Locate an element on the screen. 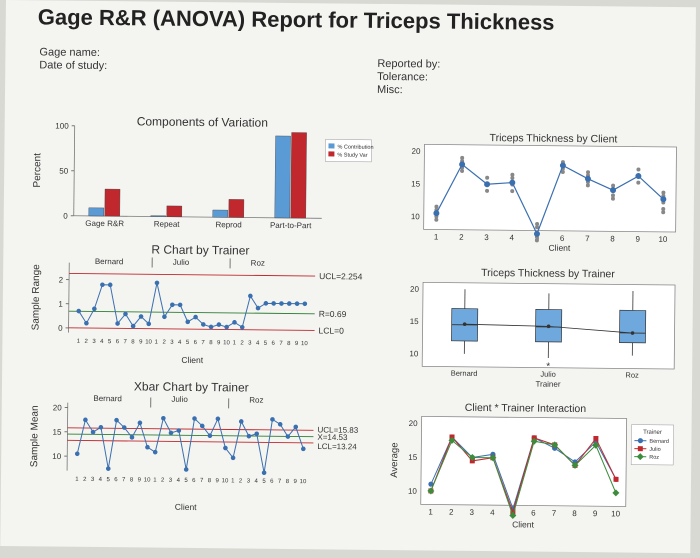  r-chart-x-tick-label: 6 is located at coordinates (118, 342).